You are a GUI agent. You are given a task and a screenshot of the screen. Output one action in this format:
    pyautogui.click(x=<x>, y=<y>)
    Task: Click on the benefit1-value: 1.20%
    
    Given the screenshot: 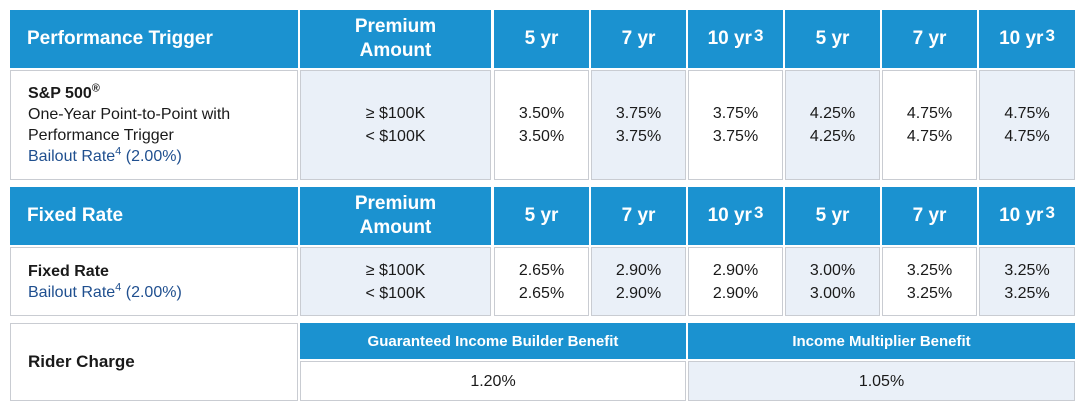 What is the action you would take?
    pyautogui.click(x=493, y=381)
    